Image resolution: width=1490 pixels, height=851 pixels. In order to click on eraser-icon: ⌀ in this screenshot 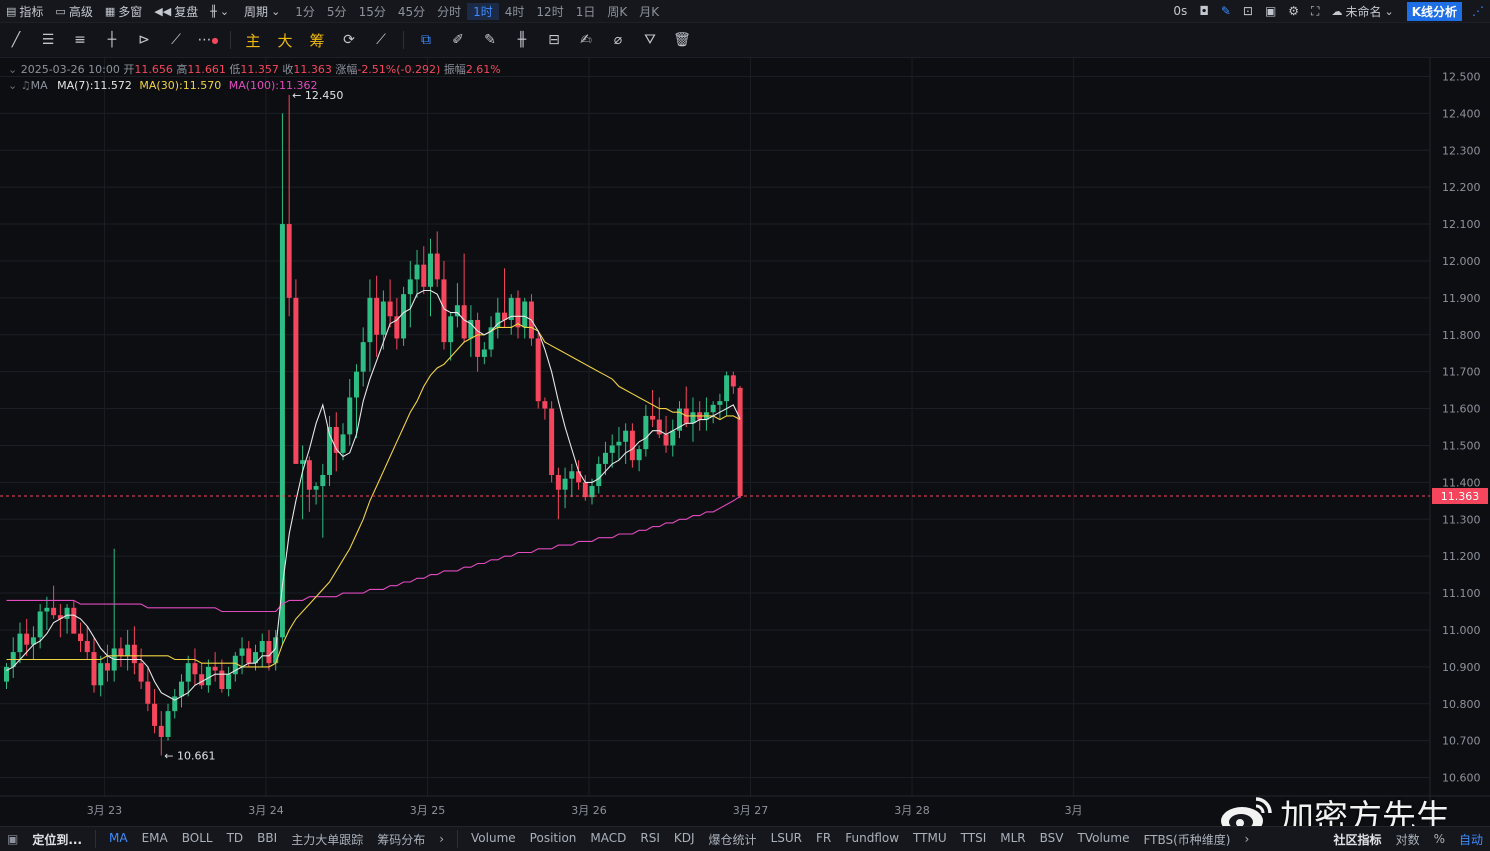, I will do `click(618, 40)`.